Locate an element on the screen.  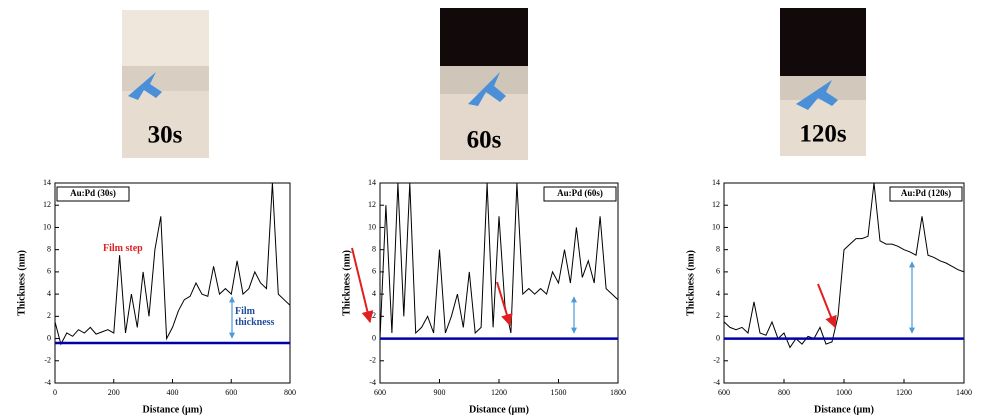
legend-label: Au:Pd (30s) is located at coordinates (93, 193).